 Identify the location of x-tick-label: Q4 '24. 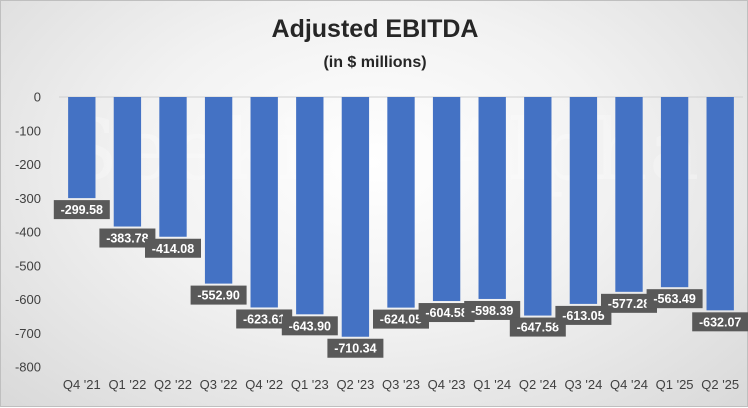
(629, 384).